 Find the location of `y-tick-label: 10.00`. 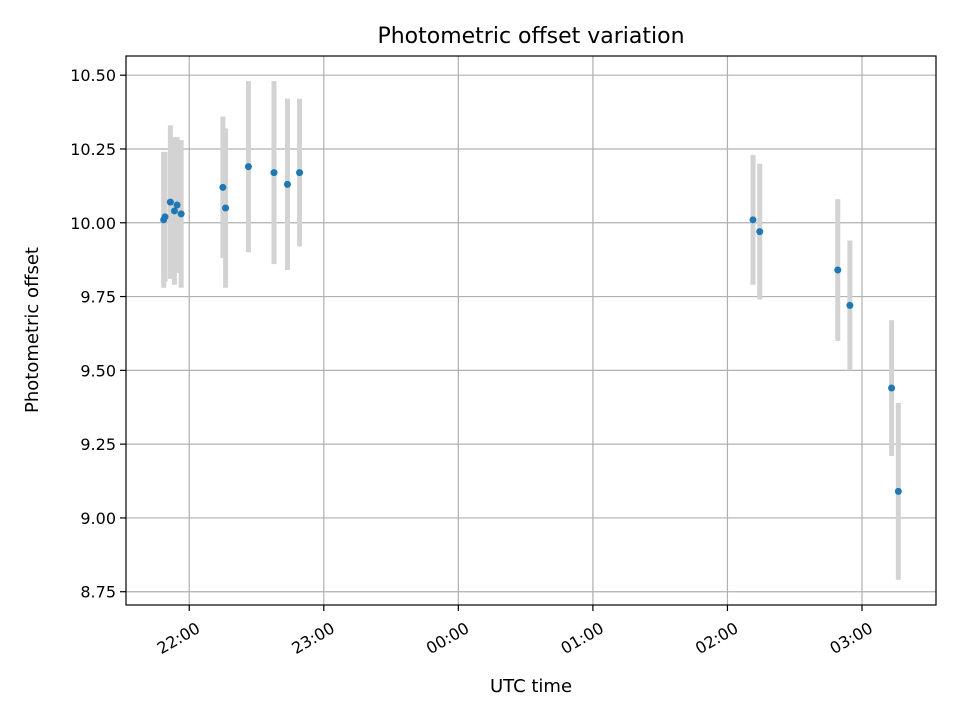

y-tick-label: 10.00 is located at coordinates (93, 223).